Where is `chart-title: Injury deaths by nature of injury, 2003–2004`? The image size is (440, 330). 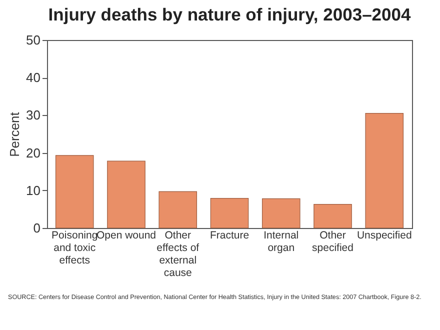 chart-title: Injury deaths by nature of injury, 2003–2004 is located at coordinates (229, 14).